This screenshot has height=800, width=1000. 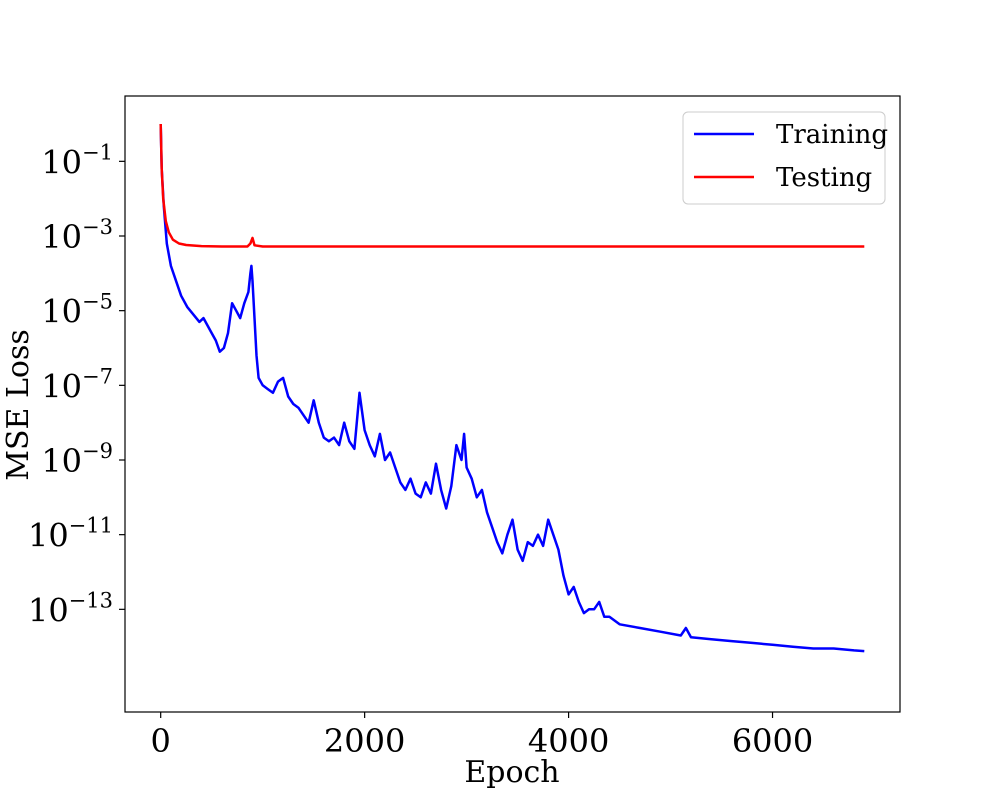 What do you see at coordinates (364, 741) in the screenshot?
I see `x-tick-label: 2000` at bounding box center [364, 741].